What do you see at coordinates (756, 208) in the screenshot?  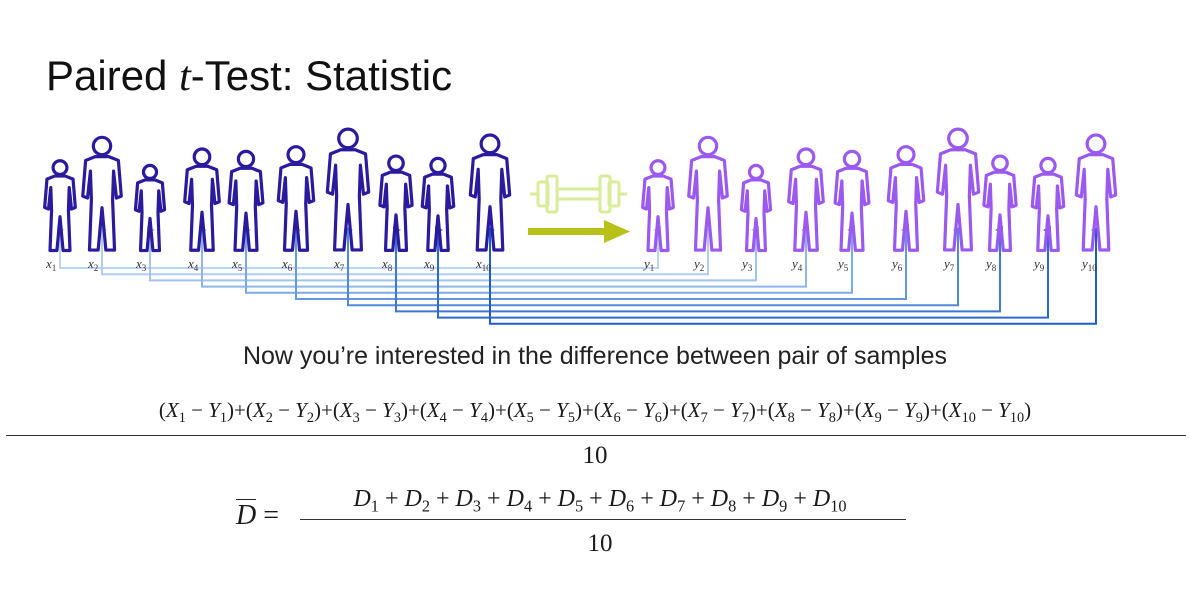 I see `person-y-3-icon` at bounding box center [756, 208].